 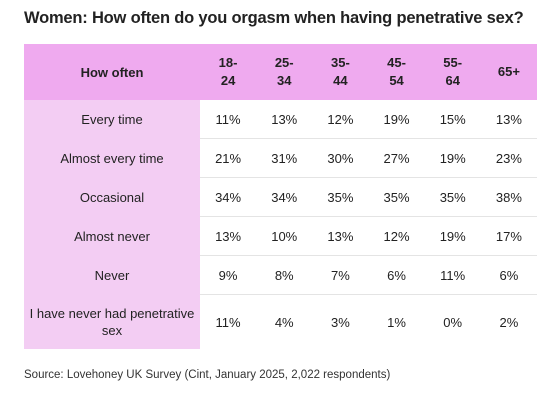 What do you see at coordinates (112, 72) in the screenshot?
I see `column-header: How often` at bounding box center [112, 72].